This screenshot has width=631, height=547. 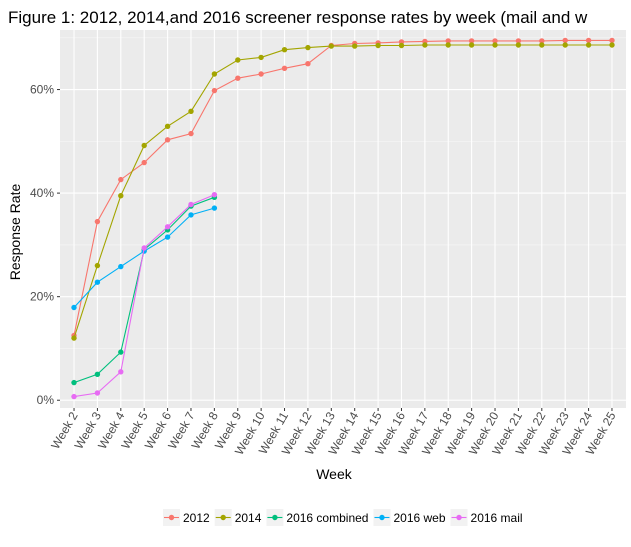 What do you see at coordinates (42, 90) in the screenshot?
I see `y-tick-label: 60%` at bounding box center [42, 90].